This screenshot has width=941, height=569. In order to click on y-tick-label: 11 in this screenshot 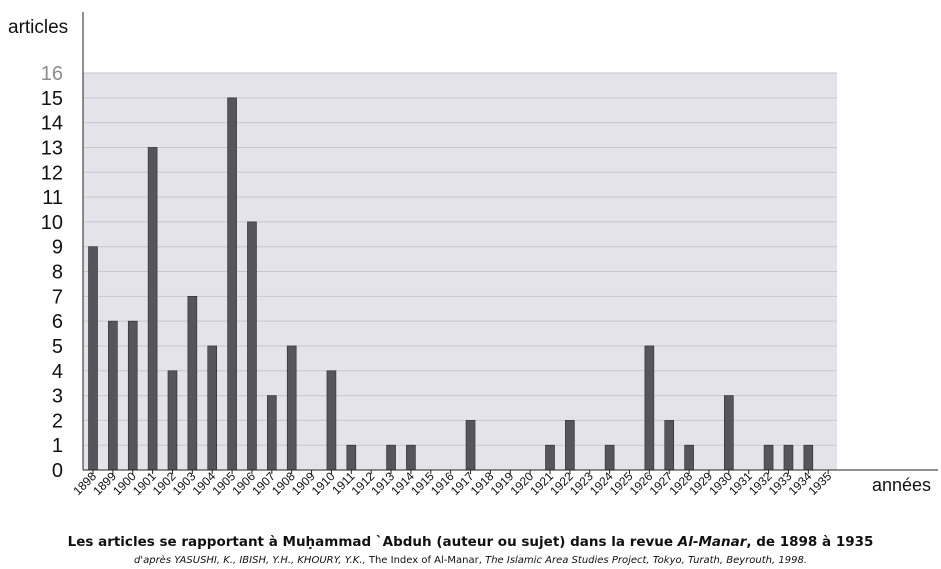, I will do `click(52, 198)`.